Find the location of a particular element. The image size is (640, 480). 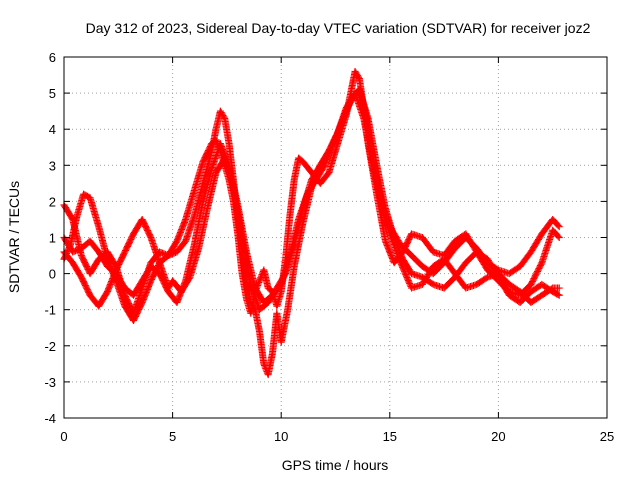

y-tick-label: 5 is located at coordinates (52, 93).